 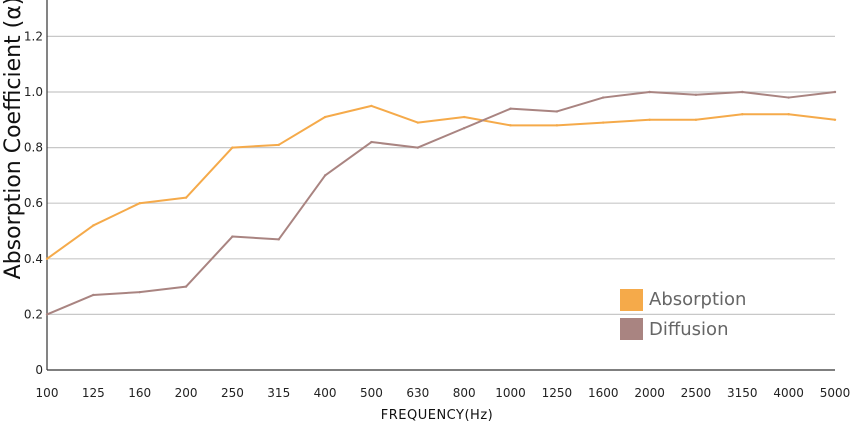 I want to click on x-tick-label: 5000, so click(x=835, y=393).